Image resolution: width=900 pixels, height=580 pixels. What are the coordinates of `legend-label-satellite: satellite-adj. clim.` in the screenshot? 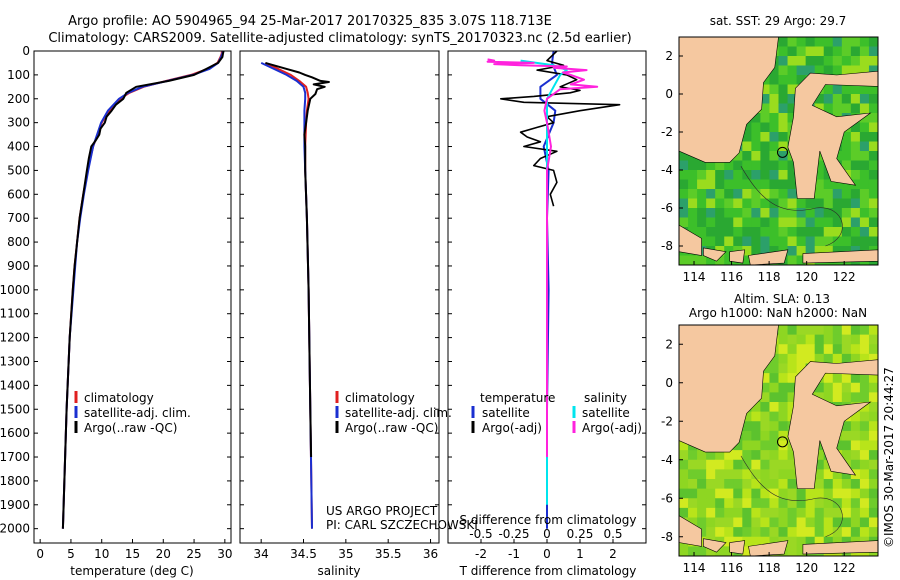 It's located at (137, 413).